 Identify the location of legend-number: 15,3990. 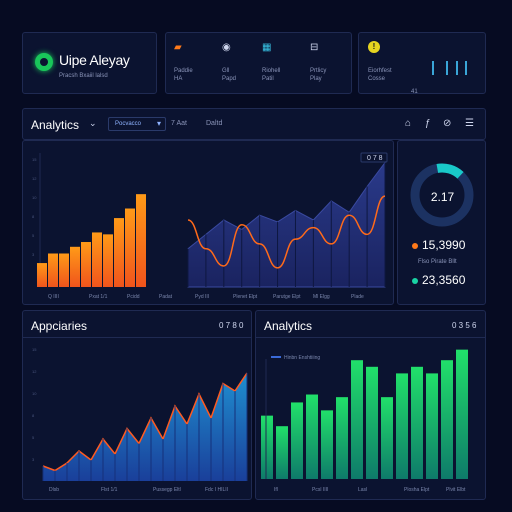
(444, 245).